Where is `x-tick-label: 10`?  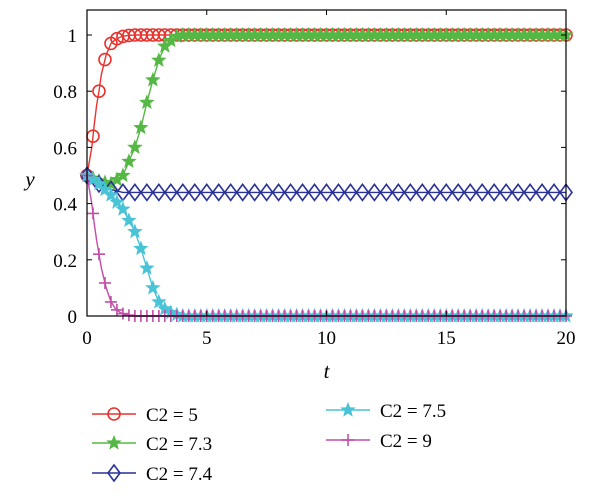 x-tick-label: 10 is located at coordinates (326, 338).